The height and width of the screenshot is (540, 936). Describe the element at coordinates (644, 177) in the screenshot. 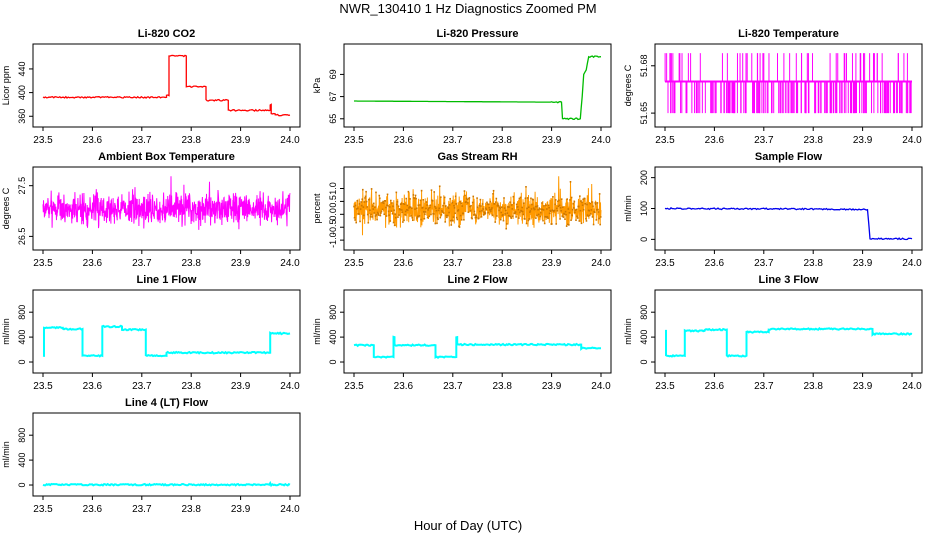

I see `y-tick-label: 200` at that location.